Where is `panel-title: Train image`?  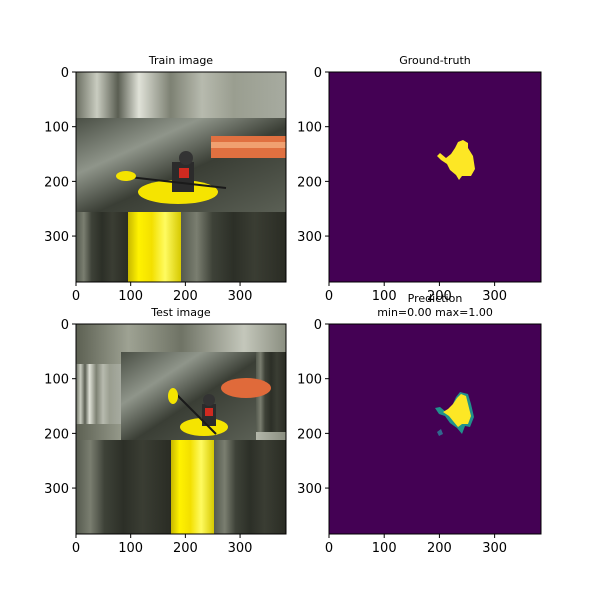 panel-title: Train image is located at coordinates (180, 60).